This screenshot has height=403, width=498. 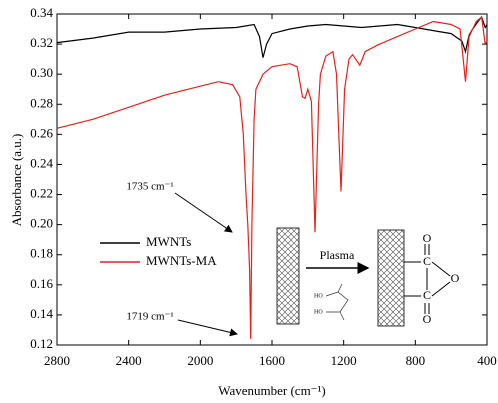 I want to click on y-tick-label: 0.14, so click(x=41, y=313).